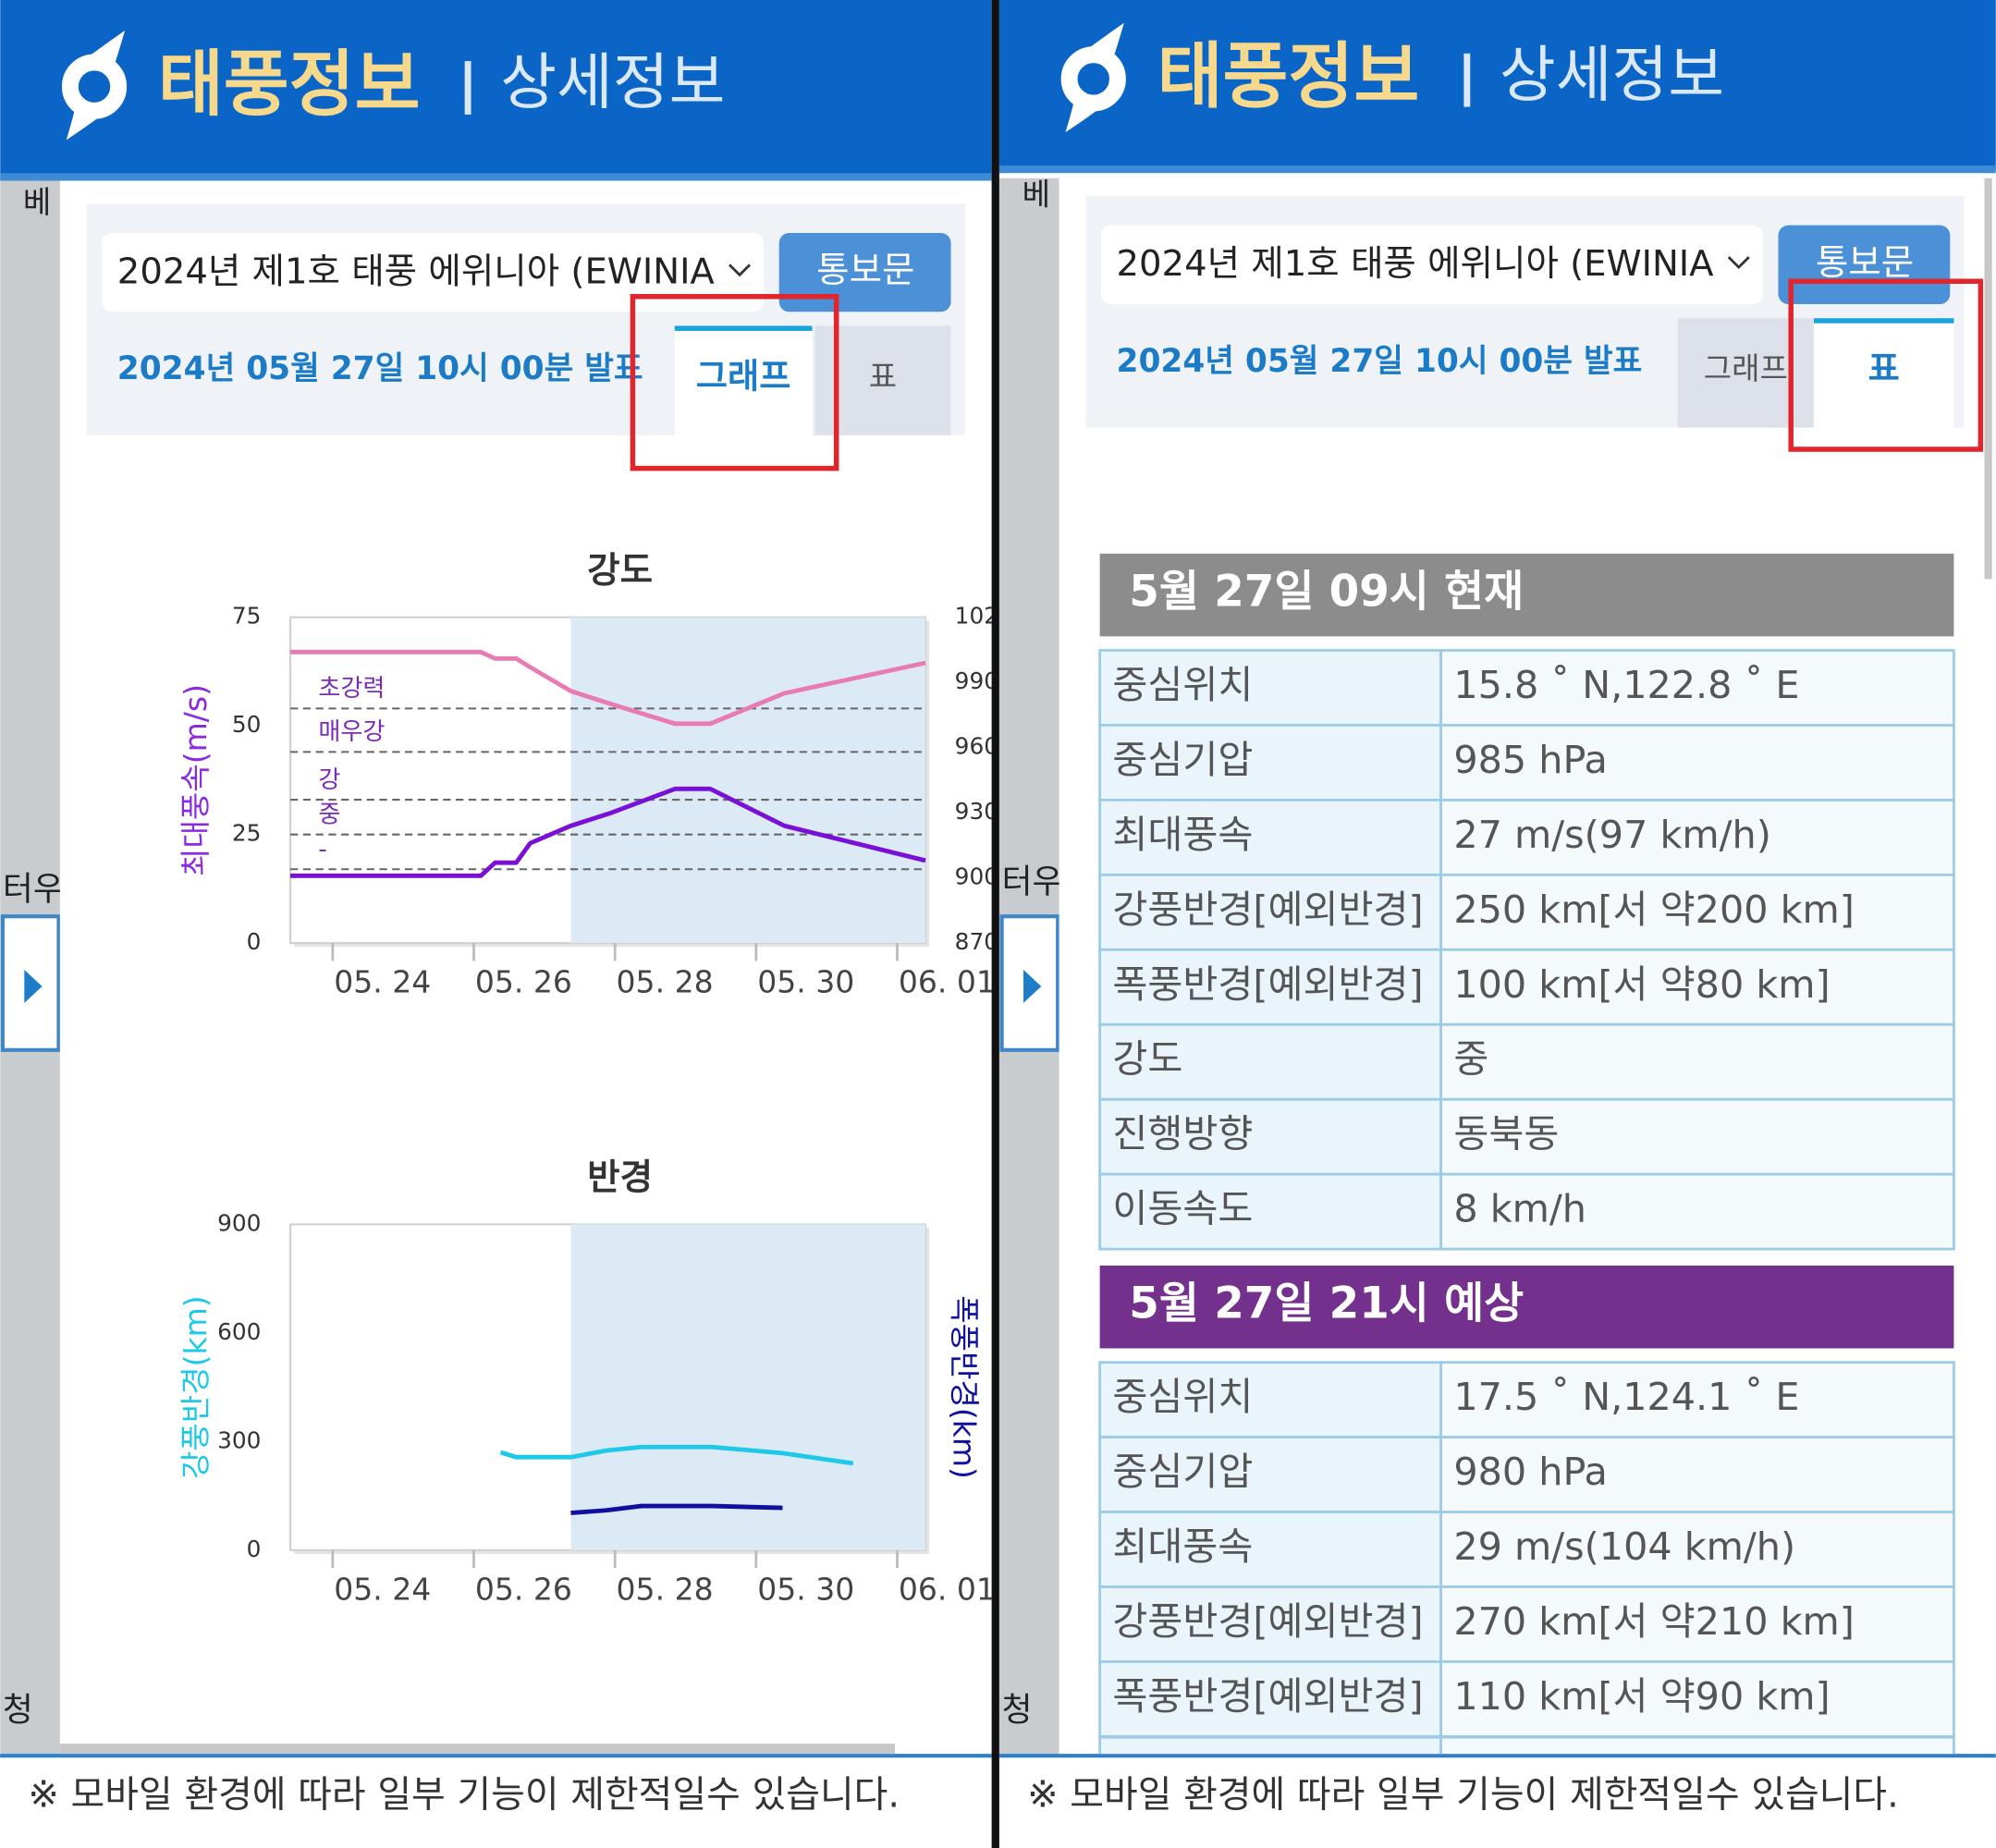 This screenshot has height=1848, width=1996. I want to click on threshold-label: 중, so click(329, 815).